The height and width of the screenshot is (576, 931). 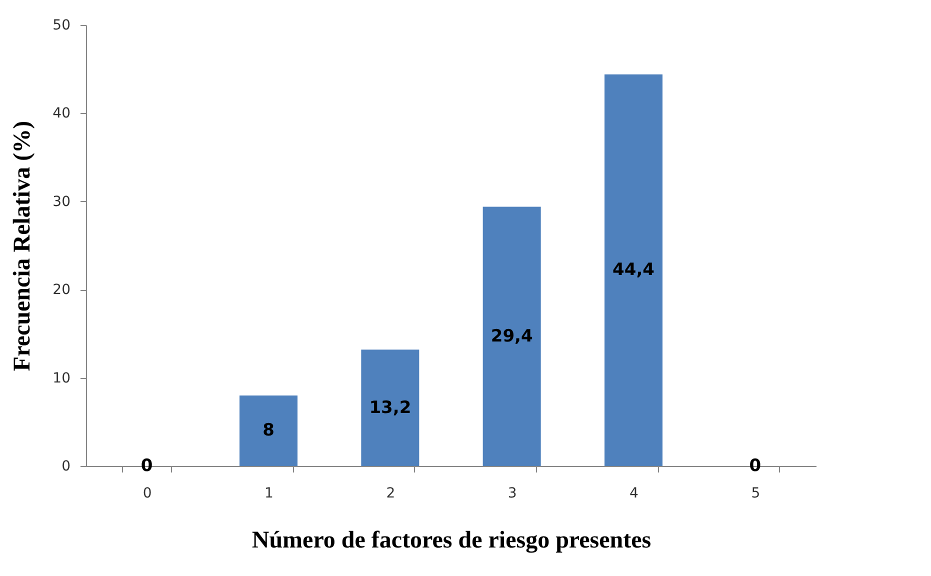 I want to click on data-label: 13,2, so click(x=390, y=408).